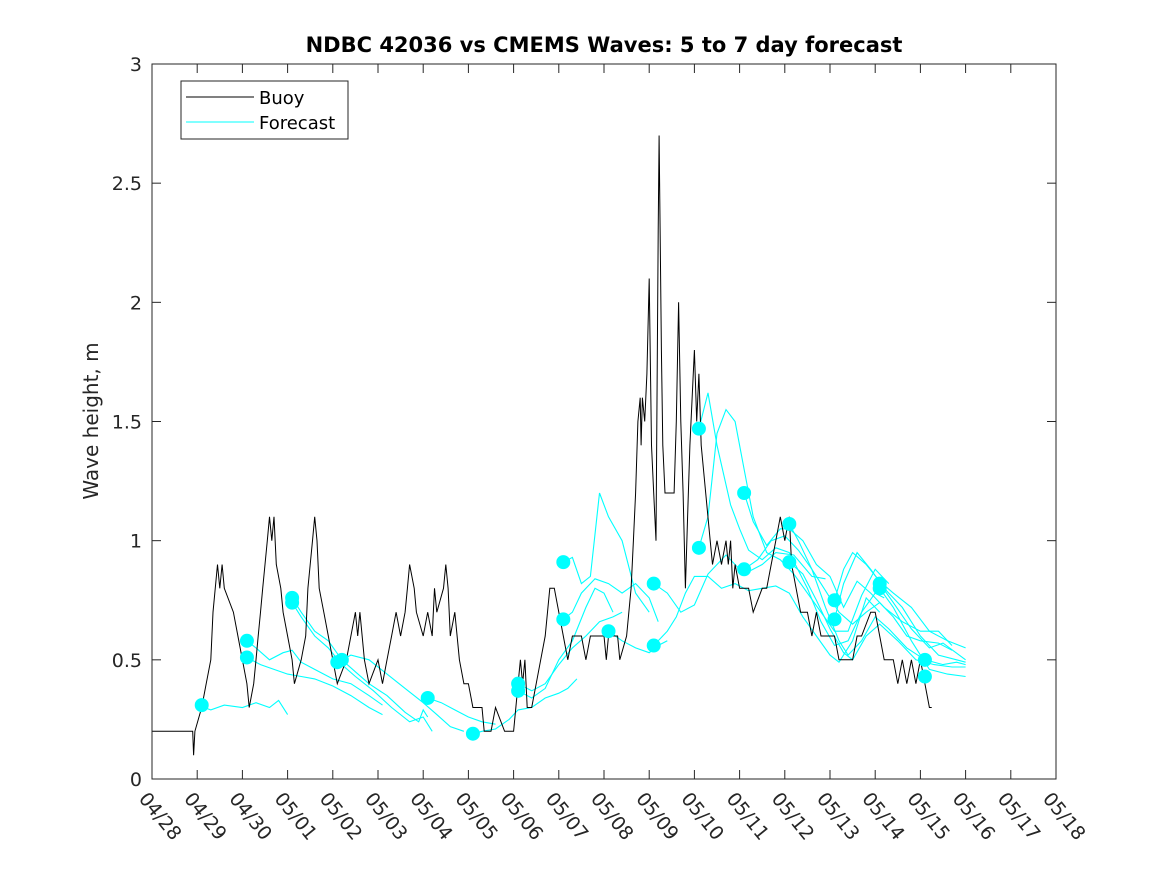 The height and width of the screenshot is (875, 1167). What do you see at coordinates (127, 661) in the screenshot?
I see `y-tick-label: 0.5` at bounding box center [127, 661].